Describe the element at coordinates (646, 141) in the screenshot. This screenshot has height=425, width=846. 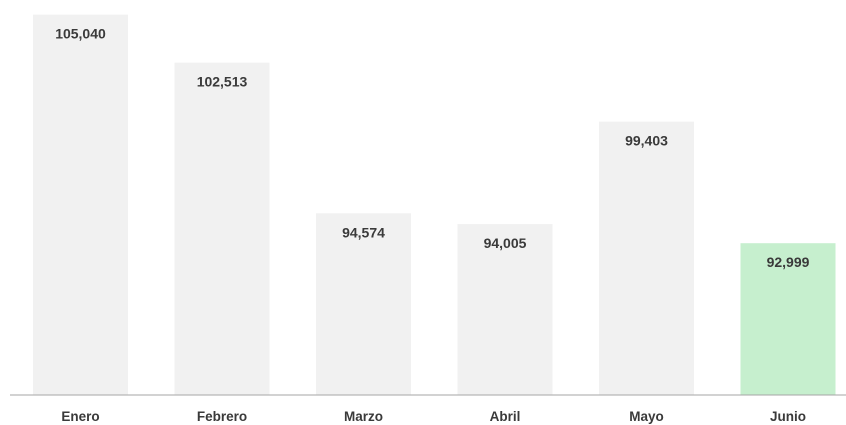
I see `data-label-mayo: 99,403` at that location.